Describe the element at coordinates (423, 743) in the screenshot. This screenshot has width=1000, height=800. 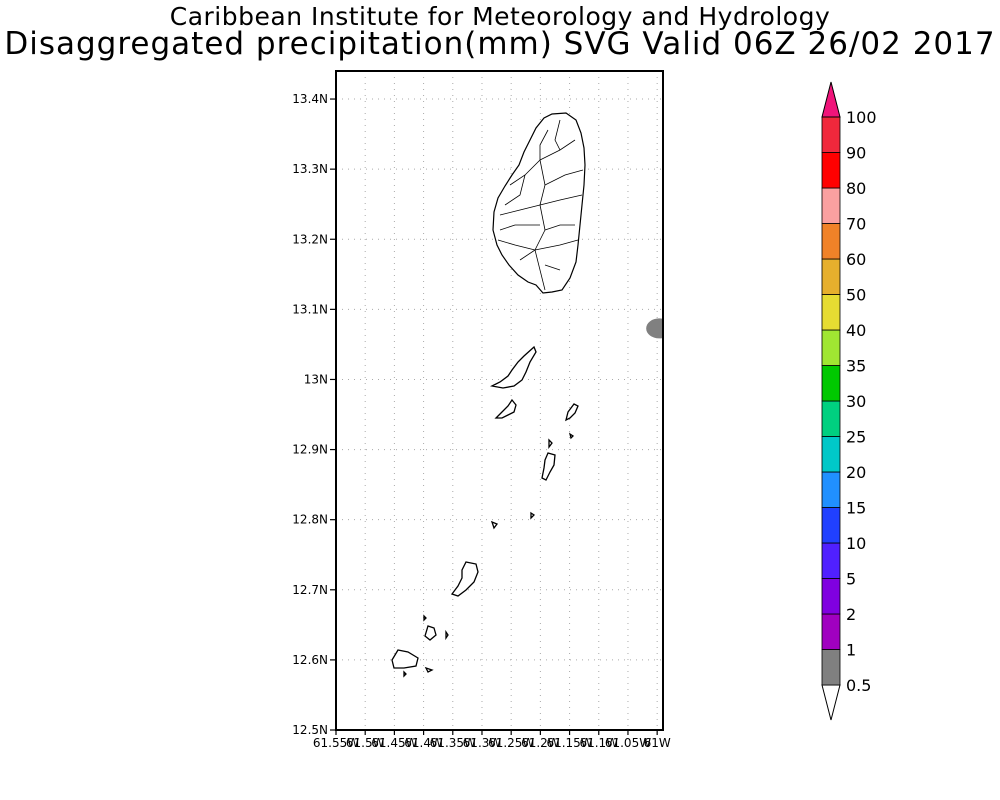
I see `lon-tick-label: 61.4W` at that location.